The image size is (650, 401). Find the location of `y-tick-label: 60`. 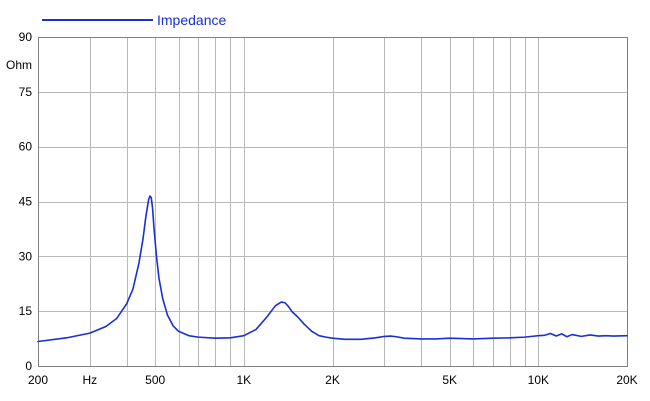

y-tick-label: 60 is located at coordinates (26, 147).